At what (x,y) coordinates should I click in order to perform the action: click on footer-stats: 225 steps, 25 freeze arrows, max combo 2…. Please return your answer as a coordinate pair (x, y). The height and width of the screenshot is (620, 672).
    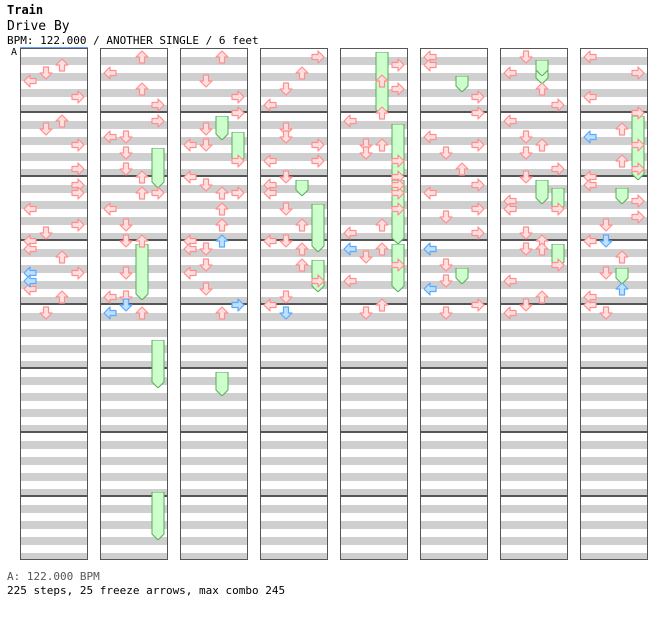
    Looking at the image, I should click on (146, 590).